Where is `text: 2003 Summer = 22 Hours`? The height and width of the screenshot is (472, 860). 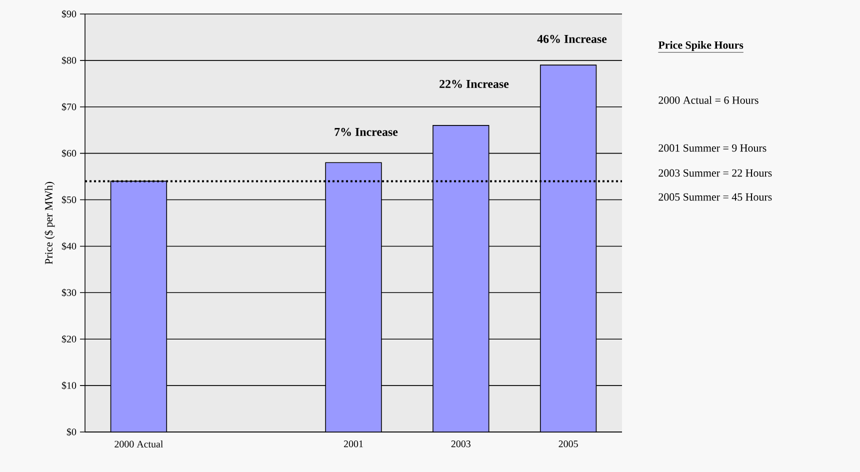 text: 2003 Summer = 22 Hours is located at coordinates (715, 173).